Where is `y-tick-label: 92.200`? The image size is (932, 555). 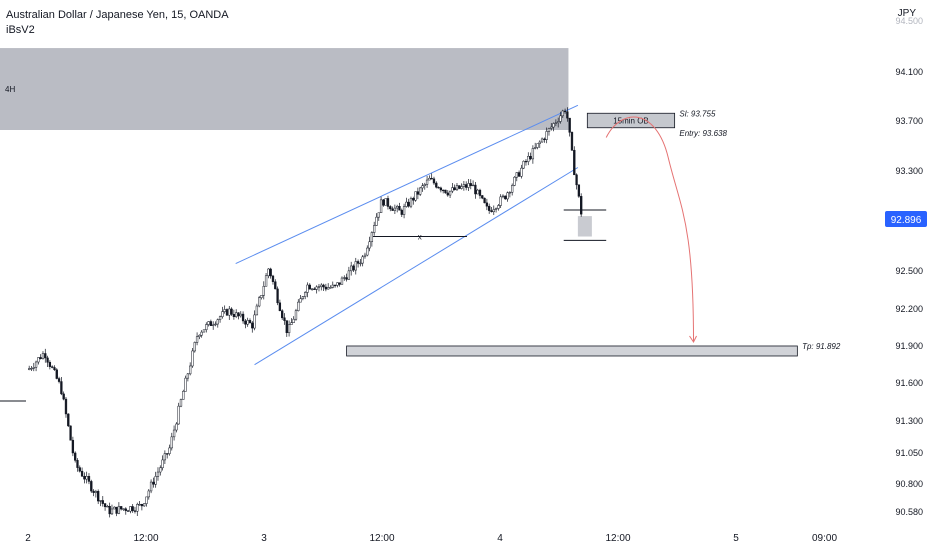
y-tick-label: 92.200 is located at coordinates (909, 309).